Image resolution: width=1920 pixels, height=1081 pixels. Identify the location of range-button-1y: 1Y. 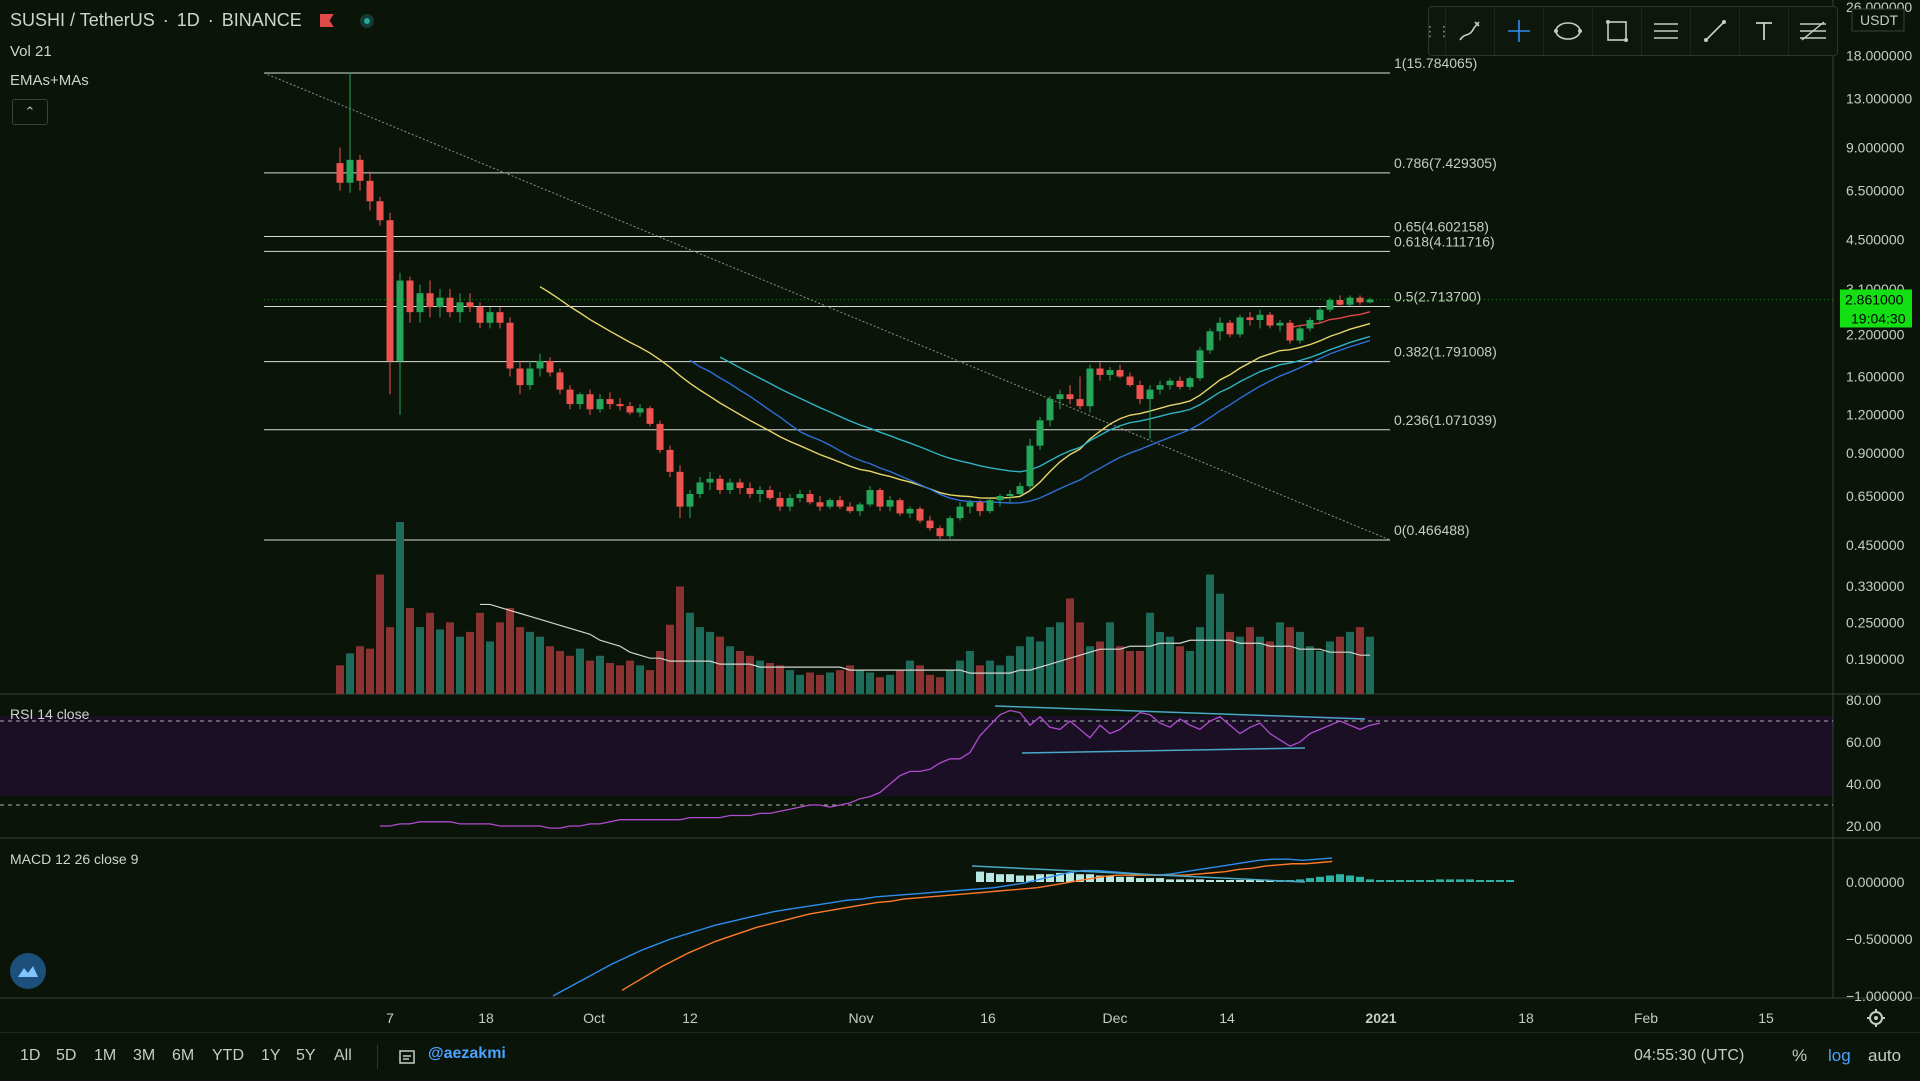
(271, 1055).